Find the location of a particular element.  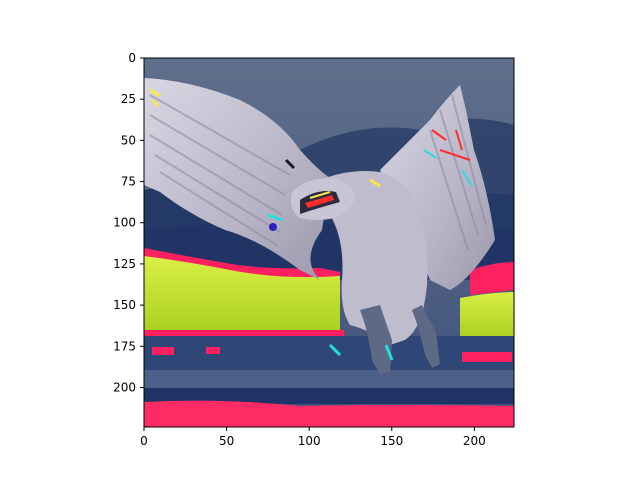

y-tick-label: 50 is located at coordinates (128, 140).